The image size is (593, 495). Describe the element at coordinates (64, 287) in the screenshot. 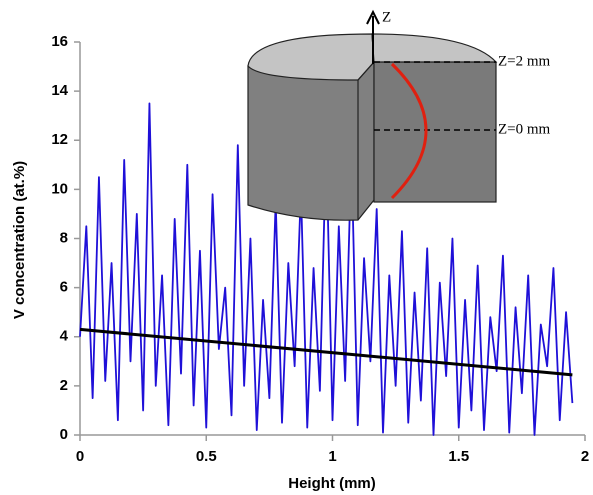

I see `y-tick-label: 6` at that location.